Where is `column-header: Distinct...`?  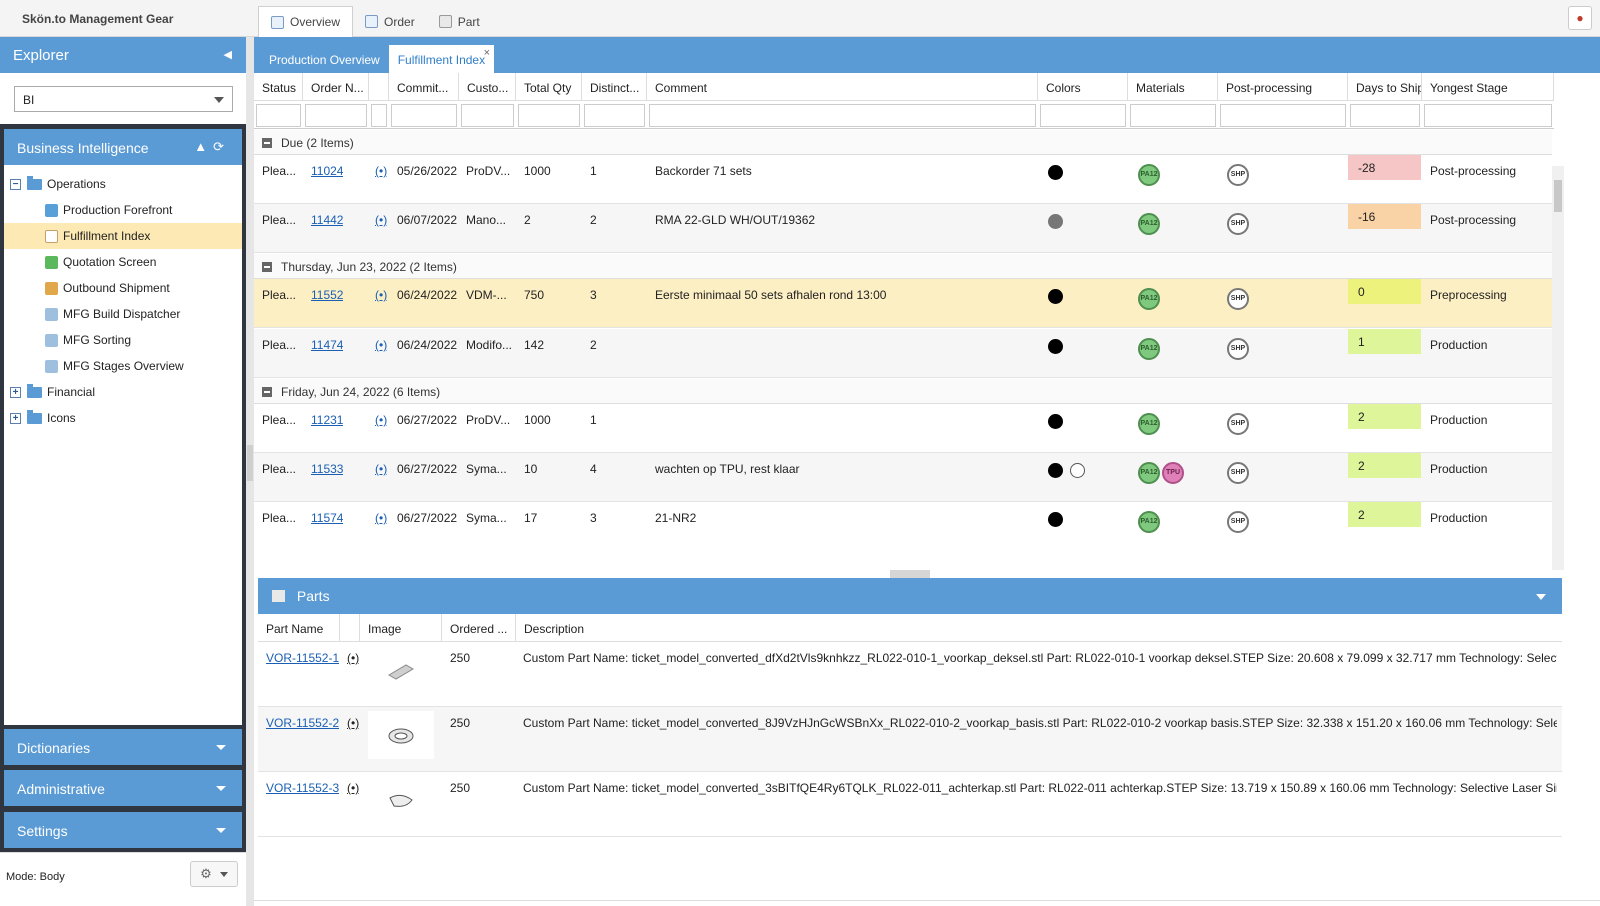
column-header: Distinct... is located at coordinates (614, 87).